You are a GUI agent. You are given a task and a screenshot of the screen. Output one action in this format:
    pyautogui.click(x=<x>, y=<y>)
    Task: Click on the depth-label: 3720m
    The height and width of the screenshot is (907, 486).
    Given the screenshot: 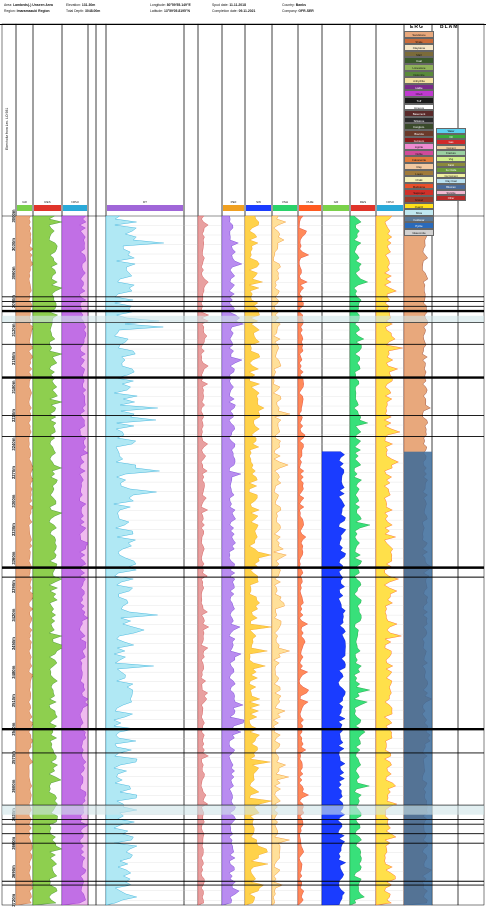 What is the action you would take?
    pyautogui.click(x=13, y=899)
    